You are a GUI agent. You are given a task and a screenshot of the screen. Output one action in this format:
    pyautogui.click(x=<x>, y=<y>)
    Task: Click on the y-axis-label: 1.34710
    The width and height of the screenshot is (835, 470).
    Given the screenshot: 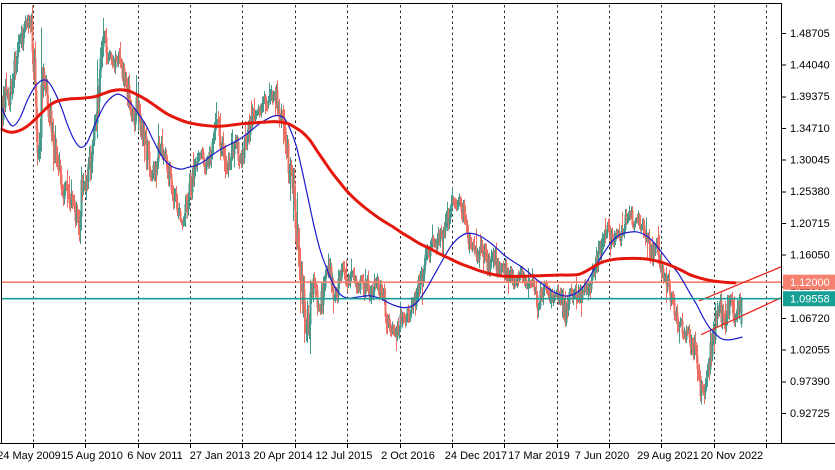 What is the action you would take?
    pyautogui.click(x=810, y=129)
    